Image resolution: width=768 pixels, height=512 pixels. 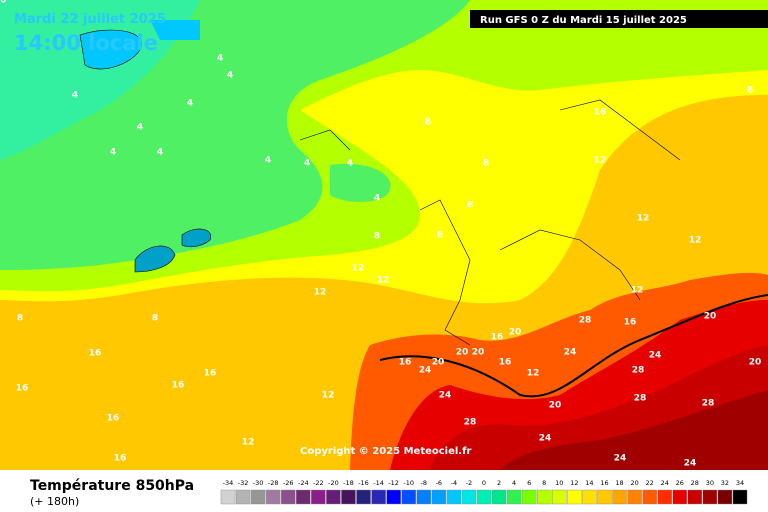 What do you see at coordinates (484, 483) in the screenshot?
I see `scale-label: 0` at bounding box center [484, 483].